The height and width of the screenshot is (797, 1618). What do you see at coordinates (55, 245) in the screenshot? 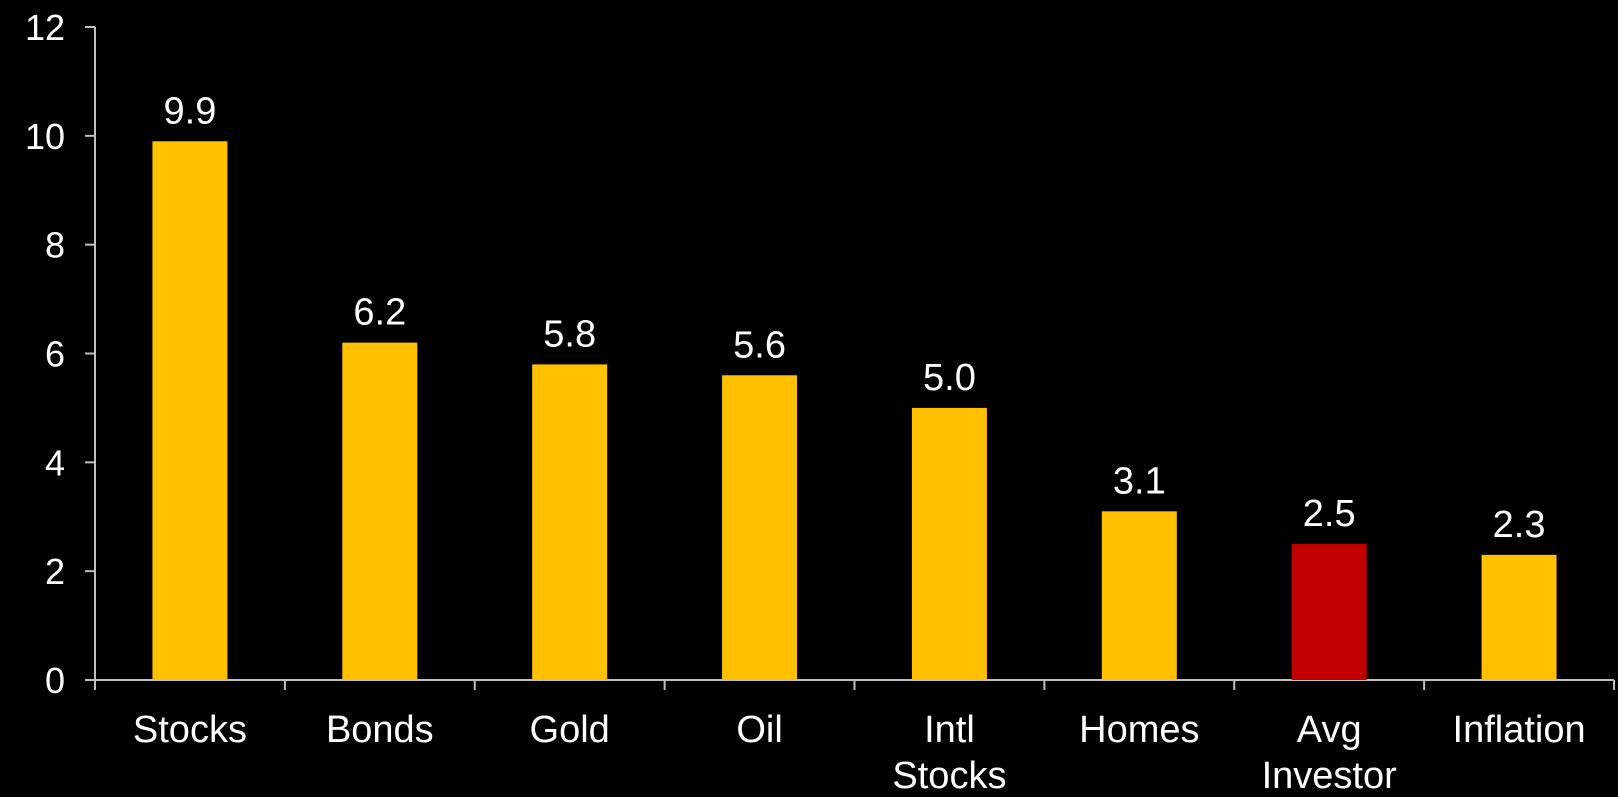
I see `y-tick-label: 8` at bounding box center [55, 245].